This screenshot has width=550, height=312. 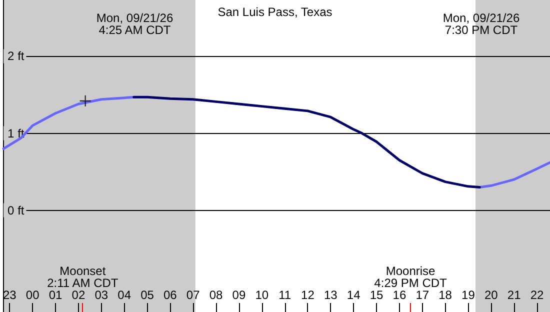 What do you see at coordinates (16, 56) in the screenshot?
I see `y-tick-label: 2 ft` at bounding box center [16, 56].